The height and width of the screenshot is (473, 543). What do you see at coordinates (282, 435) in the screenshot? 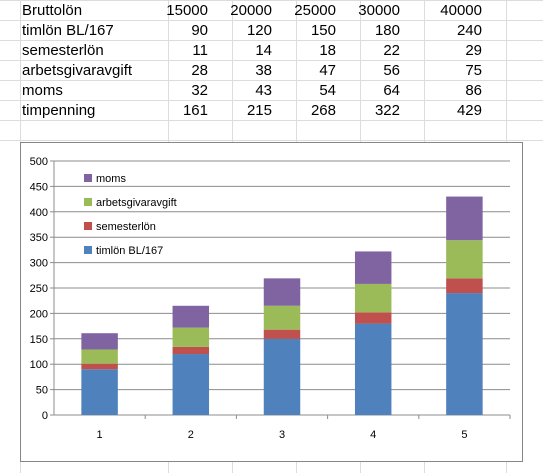
I see `x-tick-label: 3` at bounding box center [282, 435].